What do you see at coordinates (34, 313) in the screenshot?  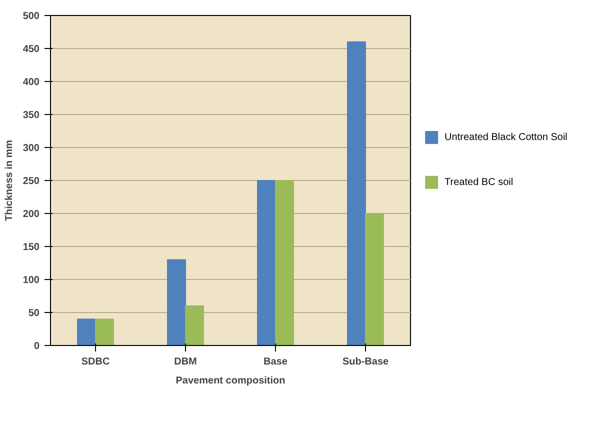 I see `y-tick-label: 50` at bounding box center [34, 313].